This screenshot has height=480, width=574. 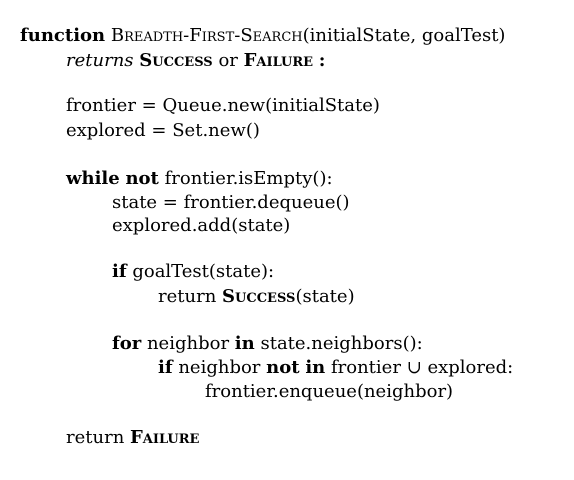 I want to click on explored-add-line: explored.add(state), so click(x=201, y=226).